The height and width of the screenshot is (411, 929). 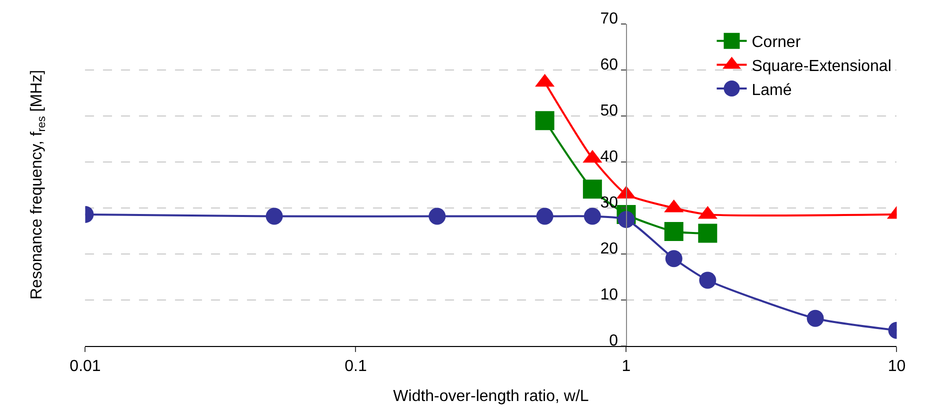 What do you see at coordinates (609, 19) in the screenshot?
I see `y-tick-label: 70` at bounding box center [609, 19].